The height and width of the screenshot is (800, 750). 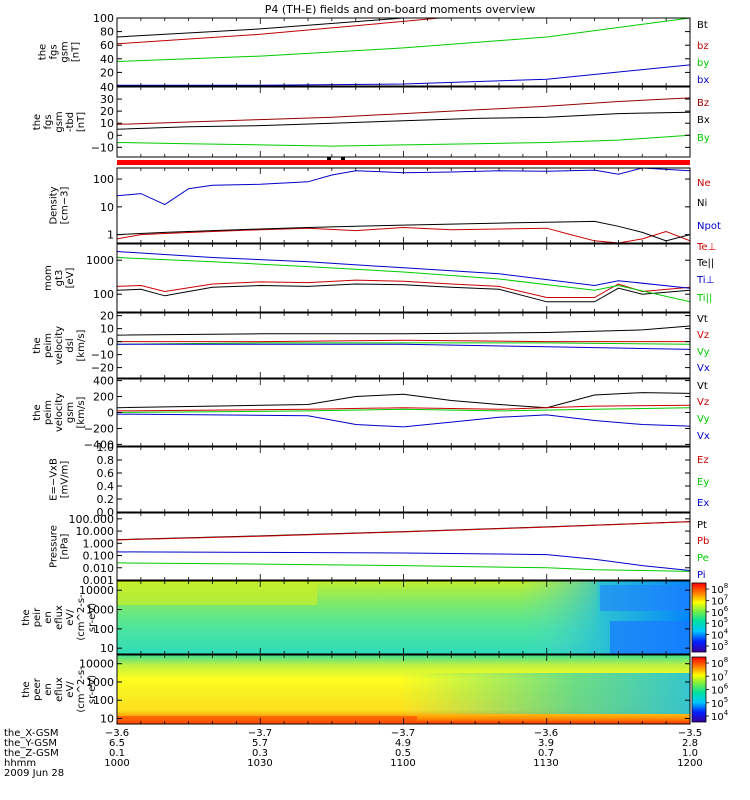 What do you see at coordinates (54, 205) in the screenshot?
I see `y-axis-label: Density` at bounding box center [54, 205].